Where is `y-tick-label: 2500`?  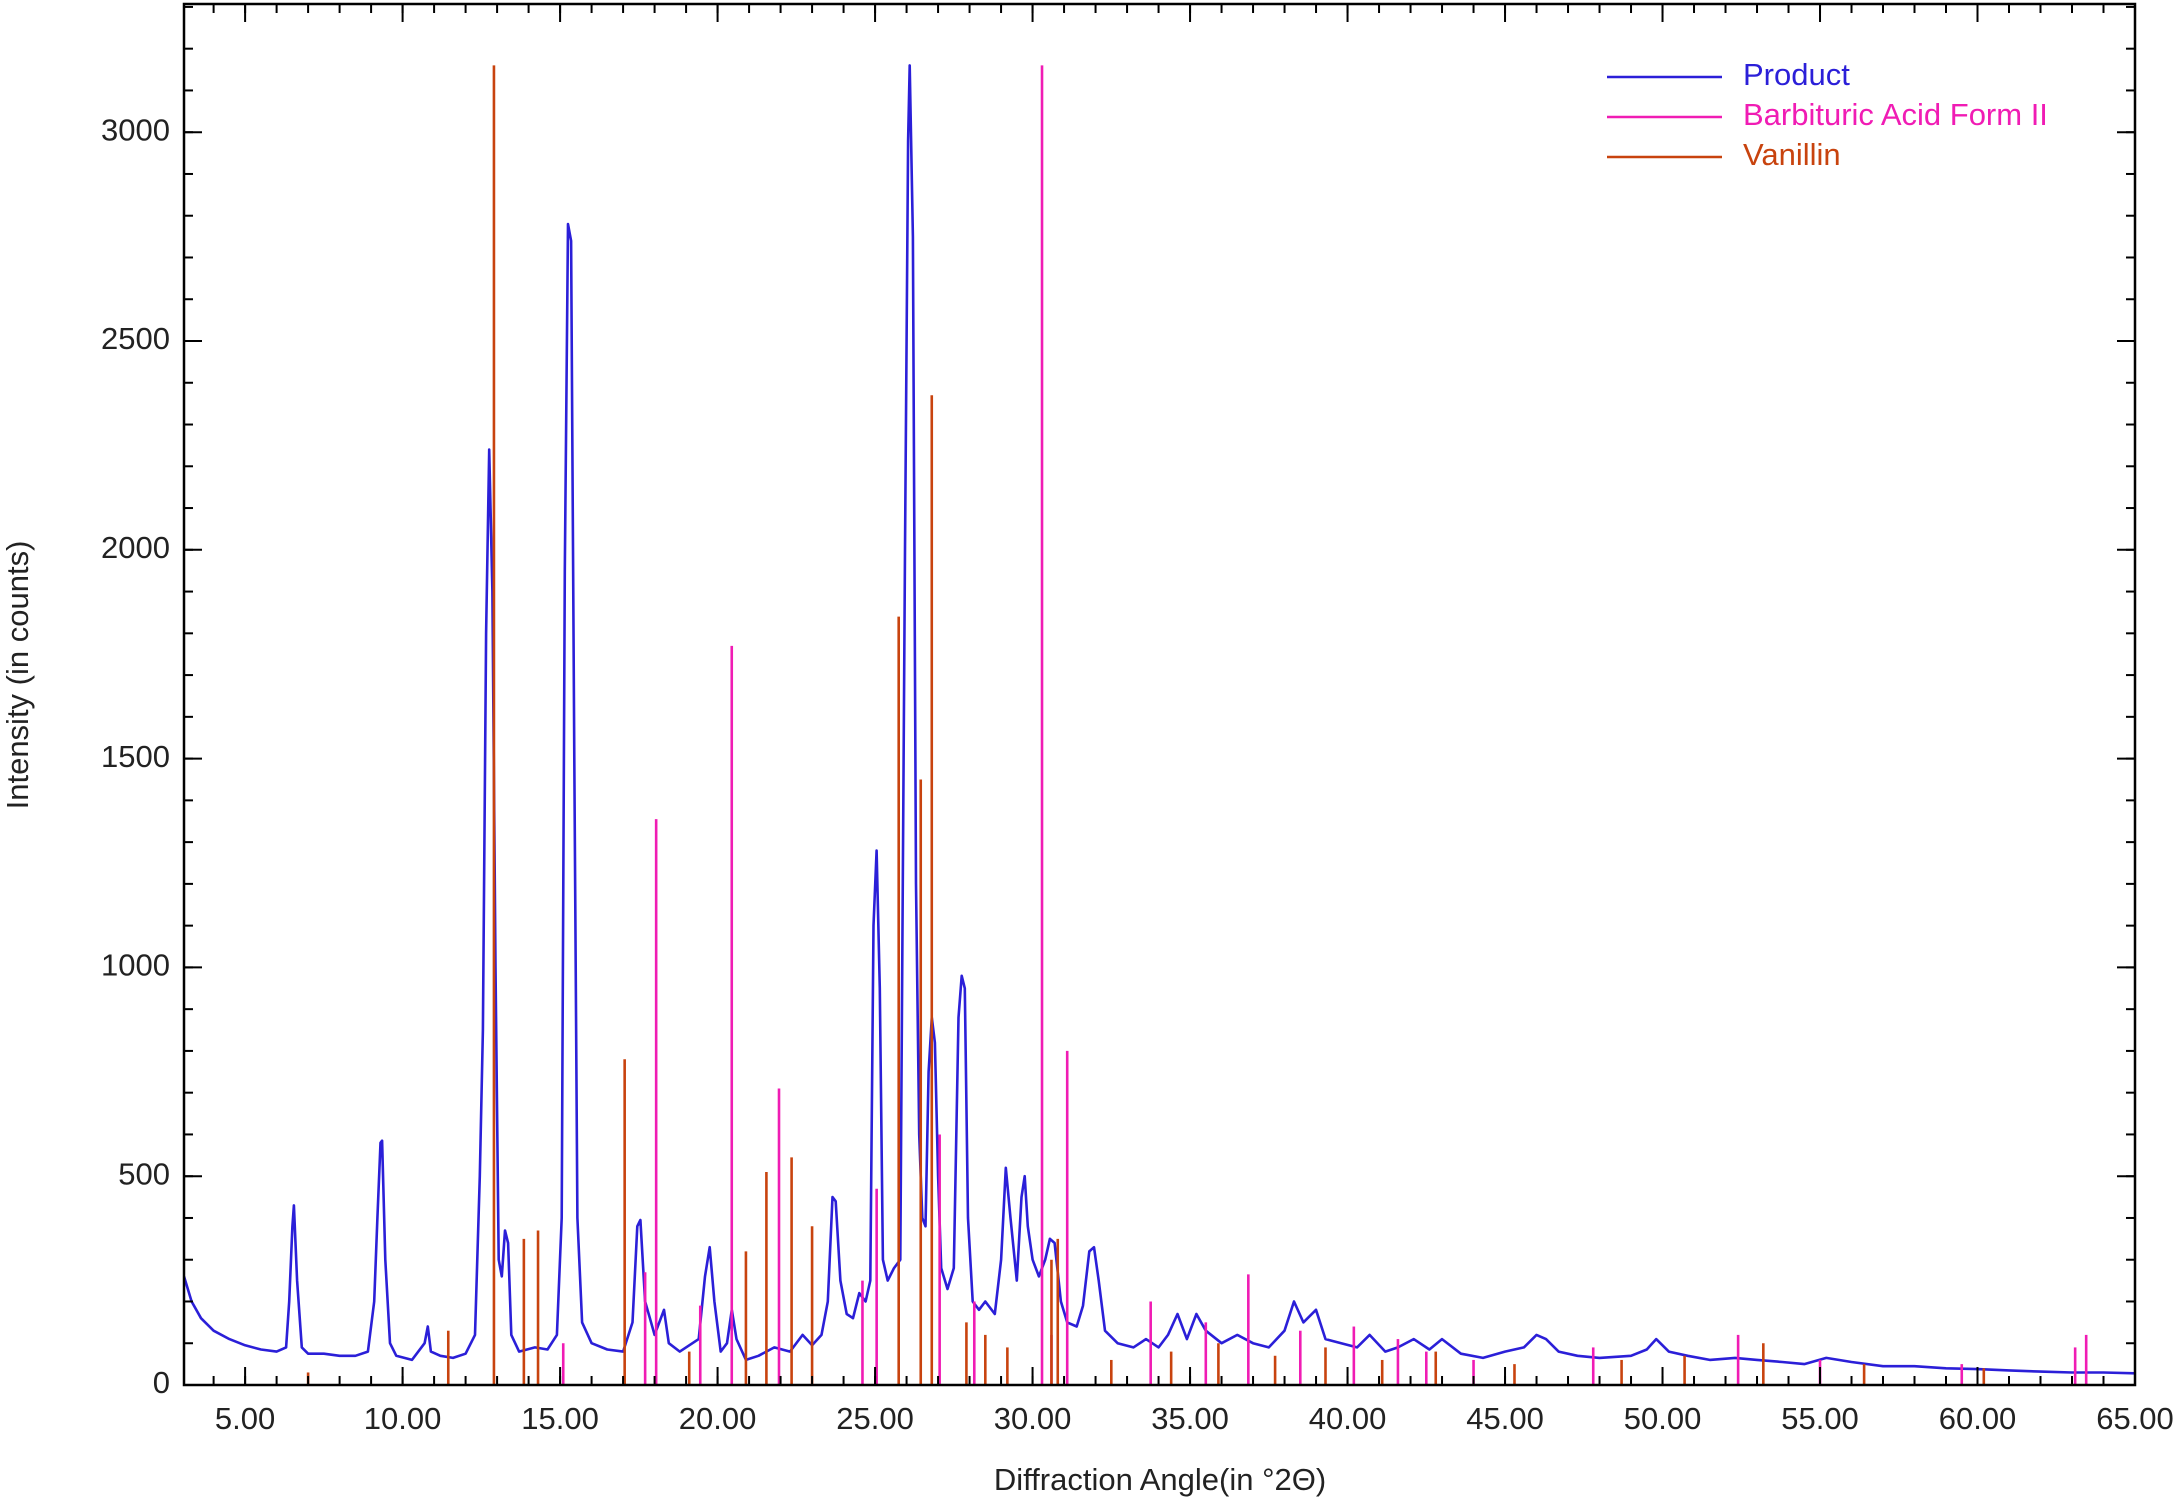
y-tick-label: 2500 is located at coordinates (135, 338).